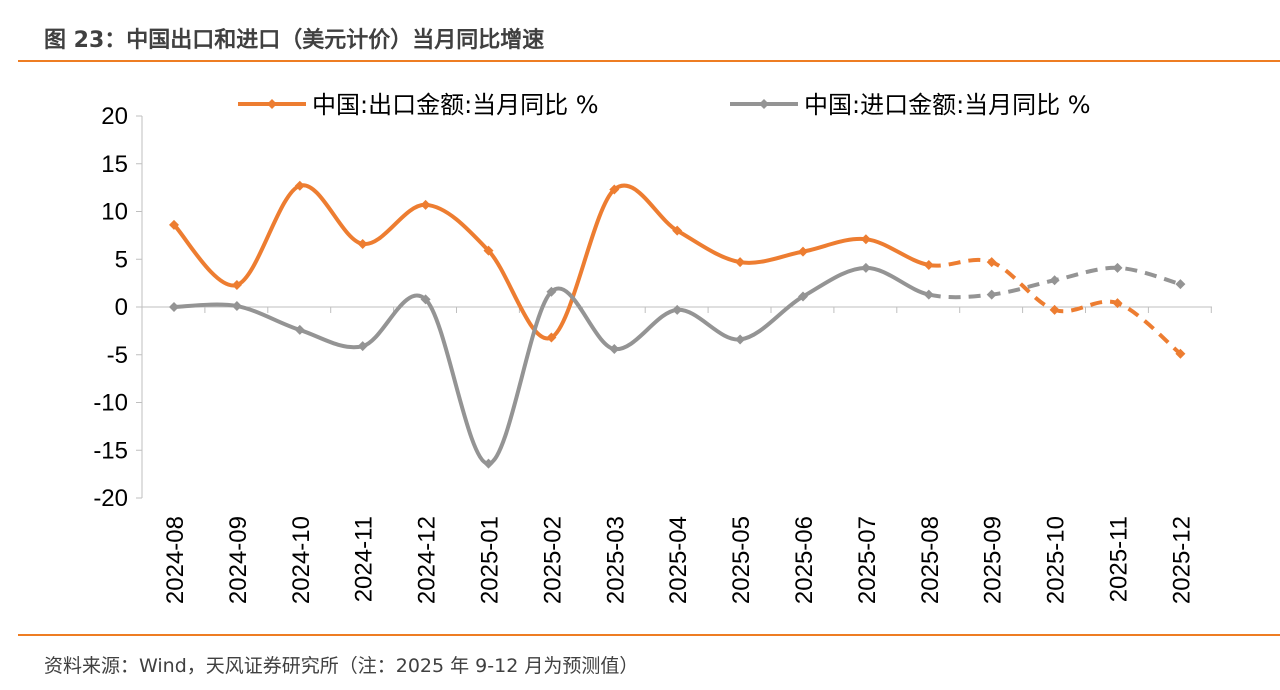  I want to click on y-tick-label: 20, so click(114, 116).